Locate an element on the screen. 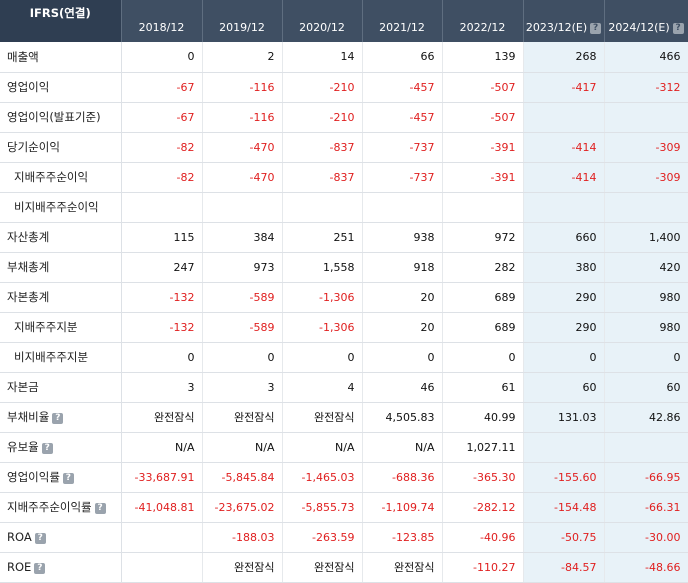 The image size is (688, 583). value-cell: 4,505.83 is located at coordinates (402, 417).